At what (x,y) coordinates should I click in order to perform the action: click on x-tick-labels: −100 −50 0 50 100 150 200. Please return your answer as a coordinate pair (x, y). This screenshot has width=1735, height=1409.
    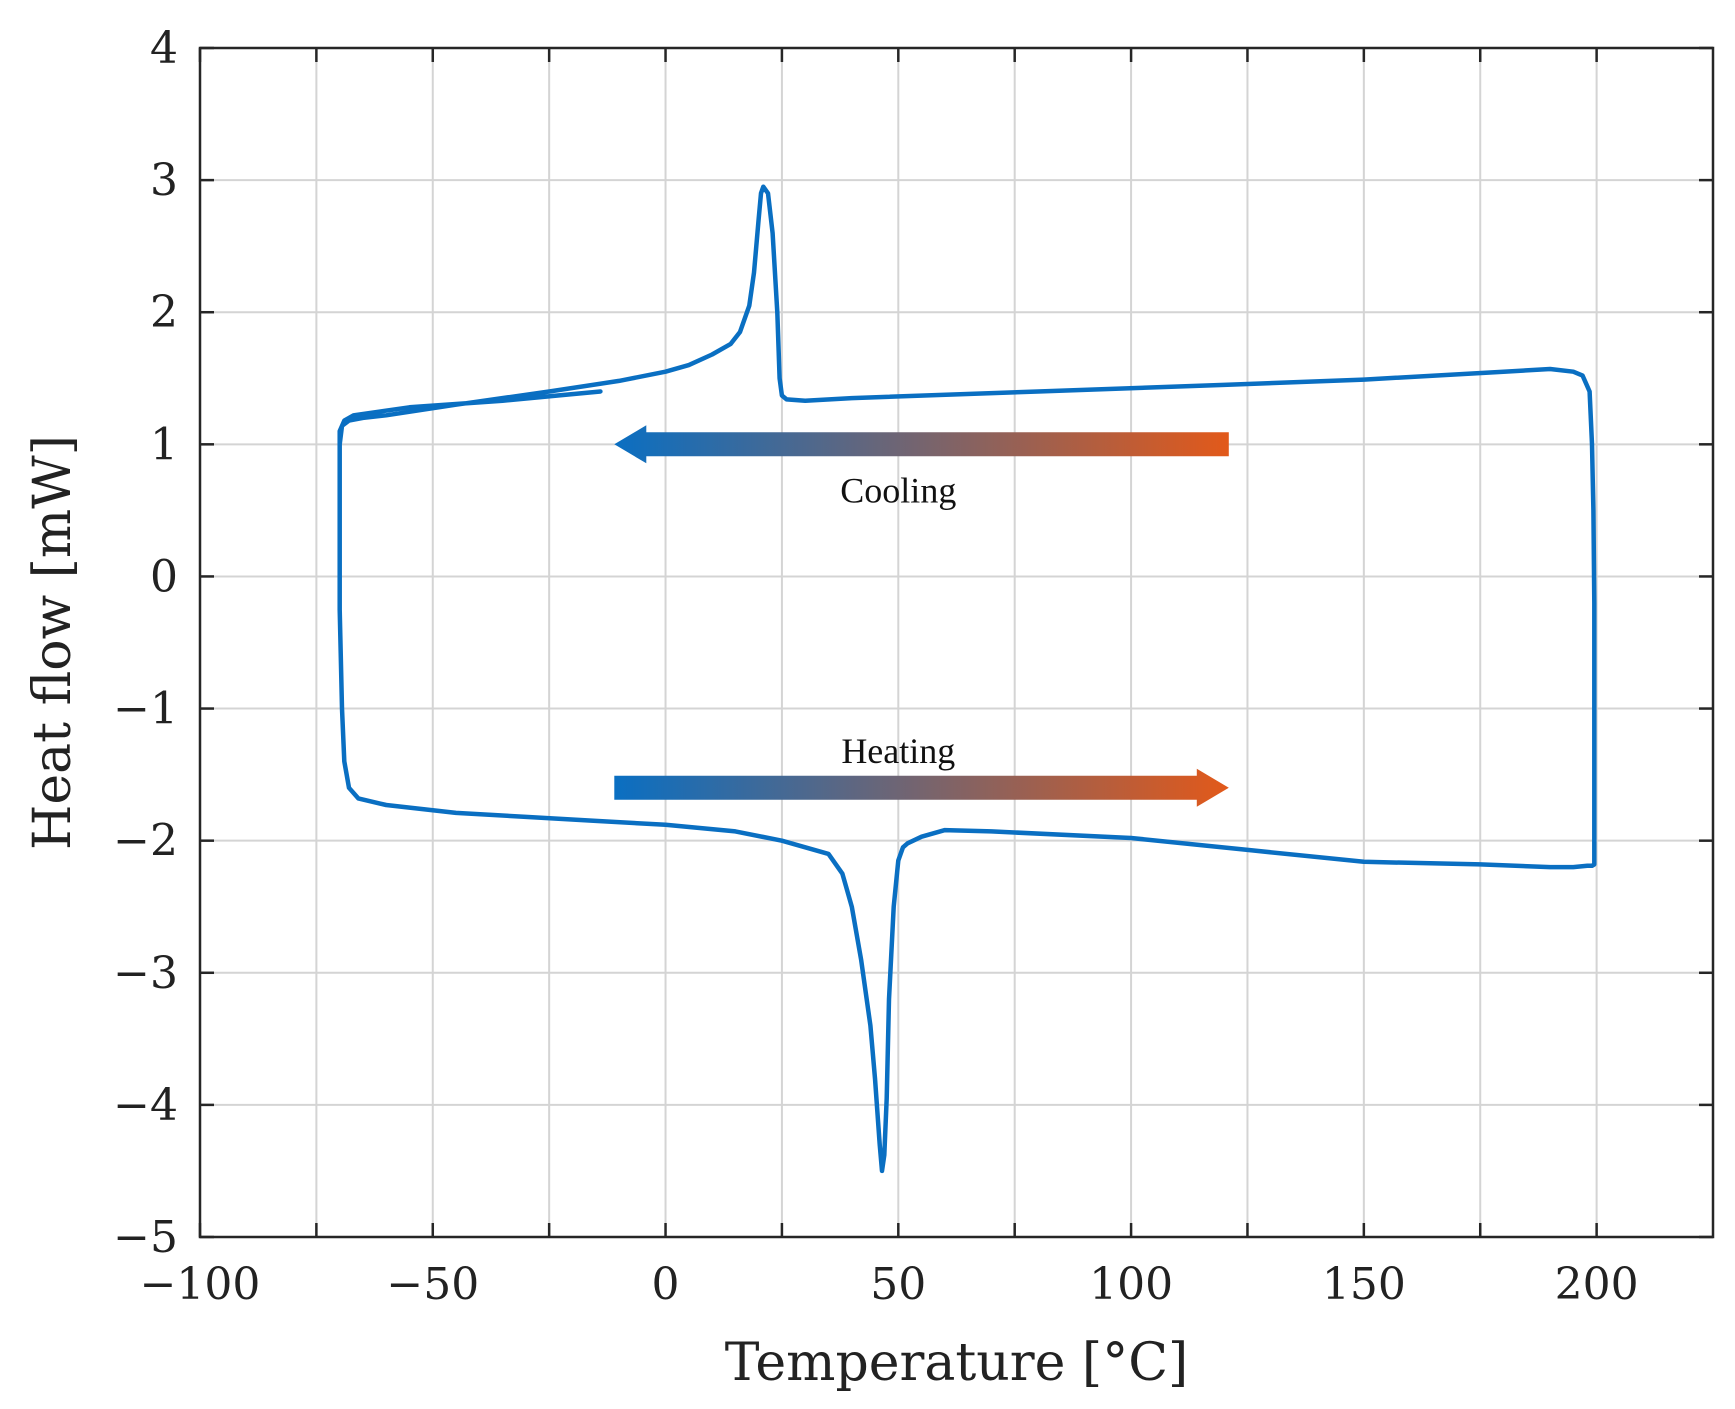
    Looking at the image, I should click on (889, 1284).